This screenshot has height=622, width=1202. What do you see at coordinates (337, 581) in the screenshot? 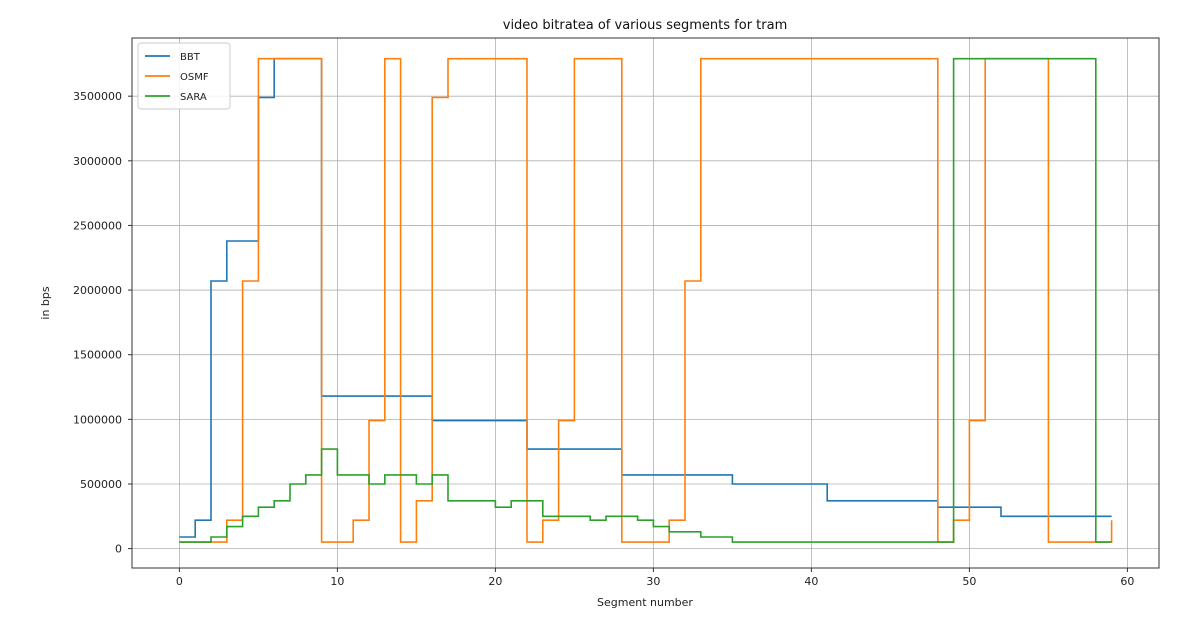
I see `x-tick-label: 10` at bounding box center [337, 581].